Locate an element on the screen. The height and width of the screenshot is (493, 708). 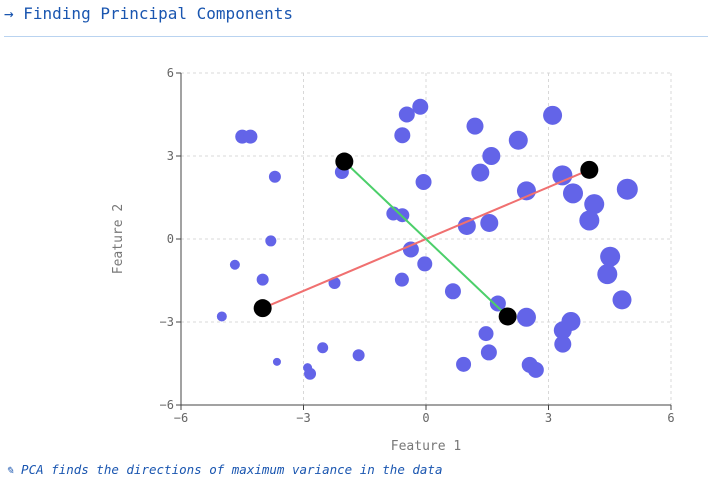
y-tick-label: 0 is located at coordinates (170, 239).